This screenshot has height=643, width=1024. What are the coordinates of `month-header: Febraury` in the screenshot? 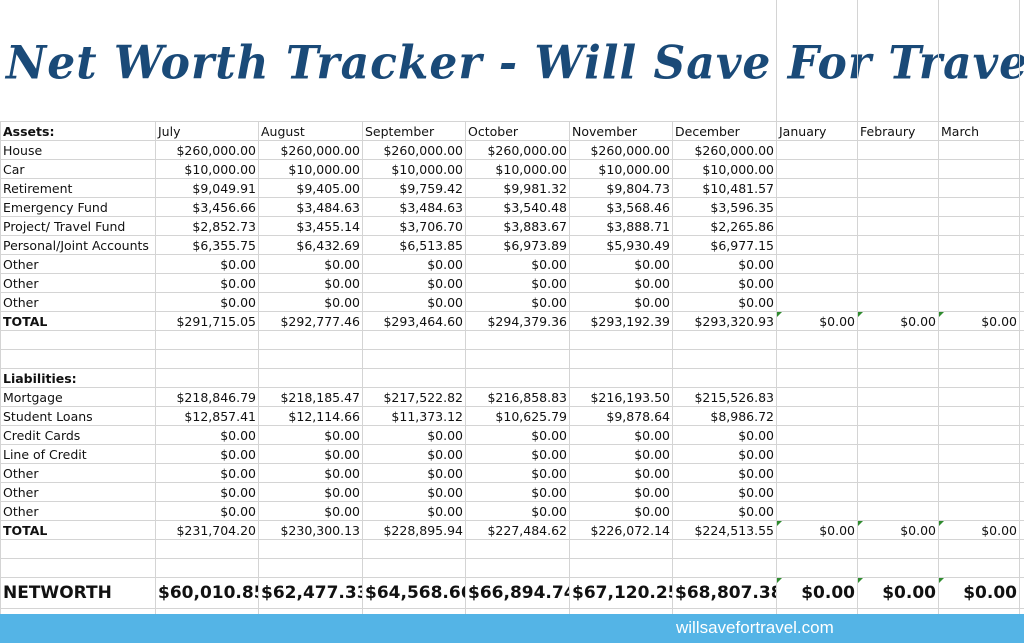 It's located at (898, 131).